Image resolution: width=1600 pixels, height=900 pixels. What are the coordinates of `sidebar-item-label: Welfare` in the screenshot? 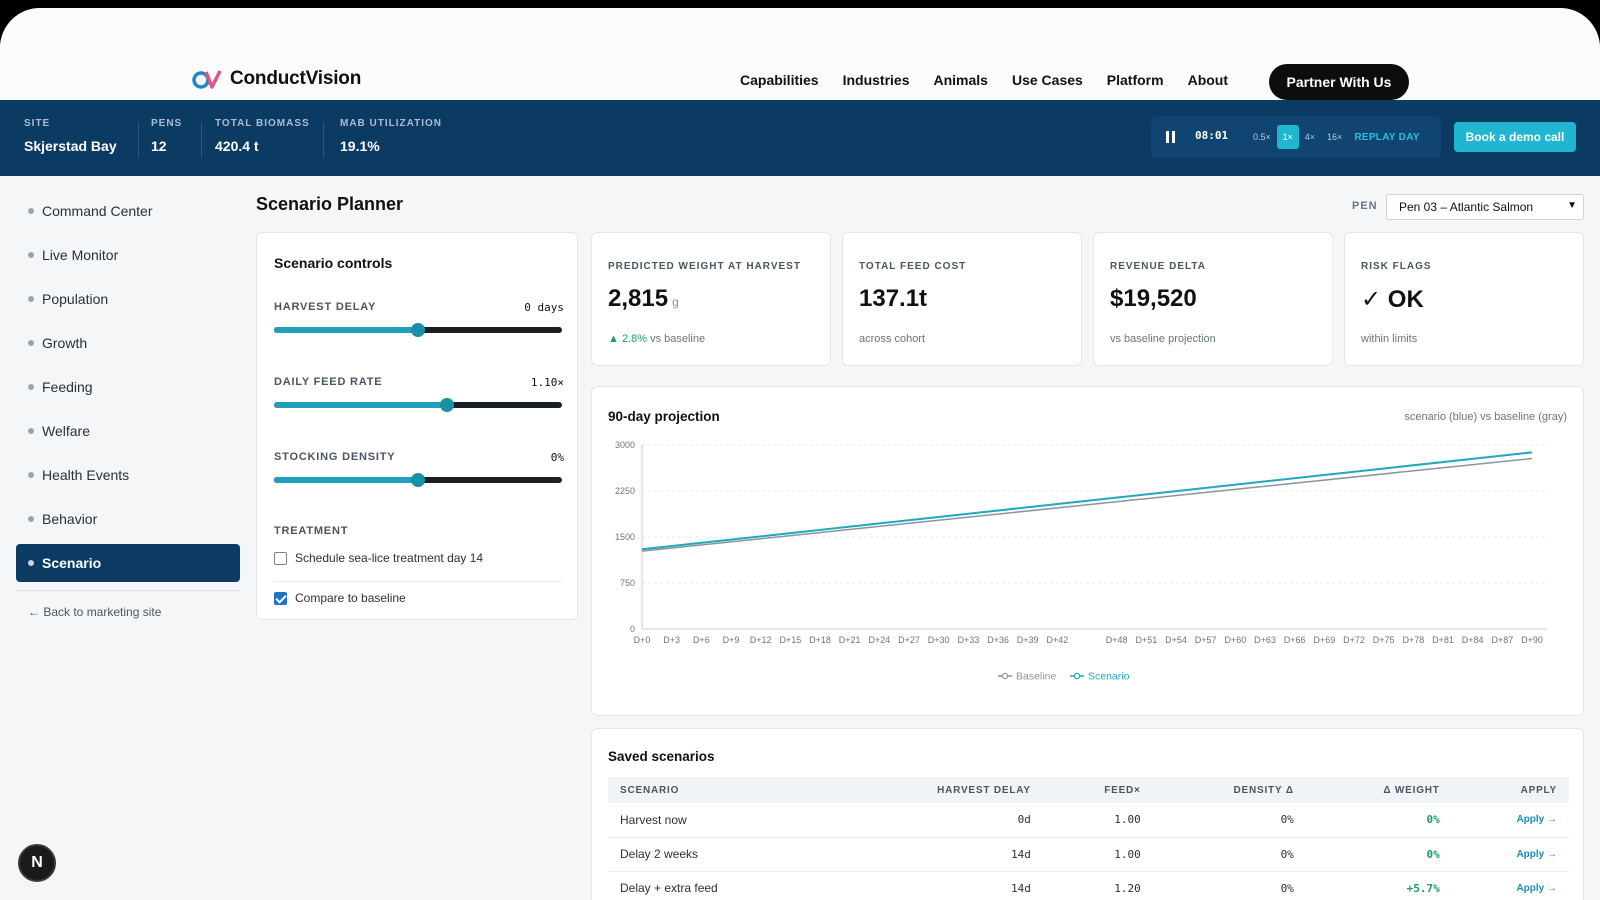 It's located at (66, 431).